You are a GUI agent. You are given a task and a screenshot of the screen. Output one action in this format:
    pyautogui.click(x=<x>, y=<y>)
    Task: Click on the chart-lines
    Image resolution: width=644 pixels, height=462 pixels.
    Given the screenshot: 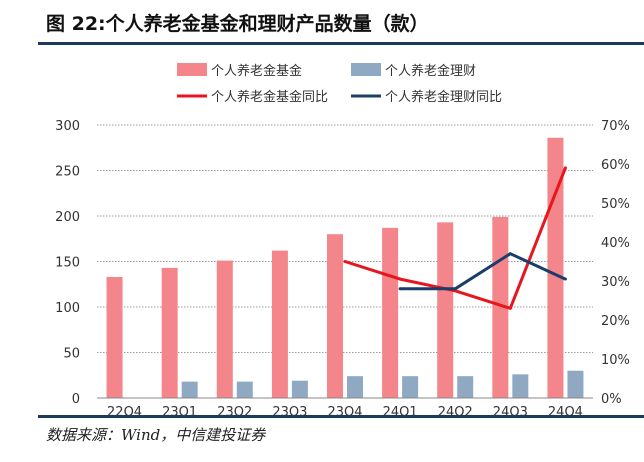 What is the action you would take?
    pyautogui.click(x=455, y=238)
    